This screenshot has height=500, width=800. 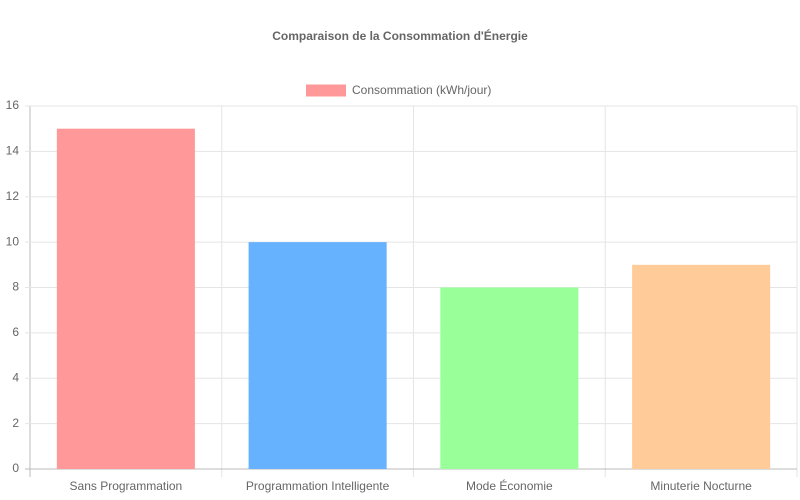 What do you see at coordinates (13, 196) in the screenshot?
I see `y-tick-label: 12` at bounding box center [13, 196].